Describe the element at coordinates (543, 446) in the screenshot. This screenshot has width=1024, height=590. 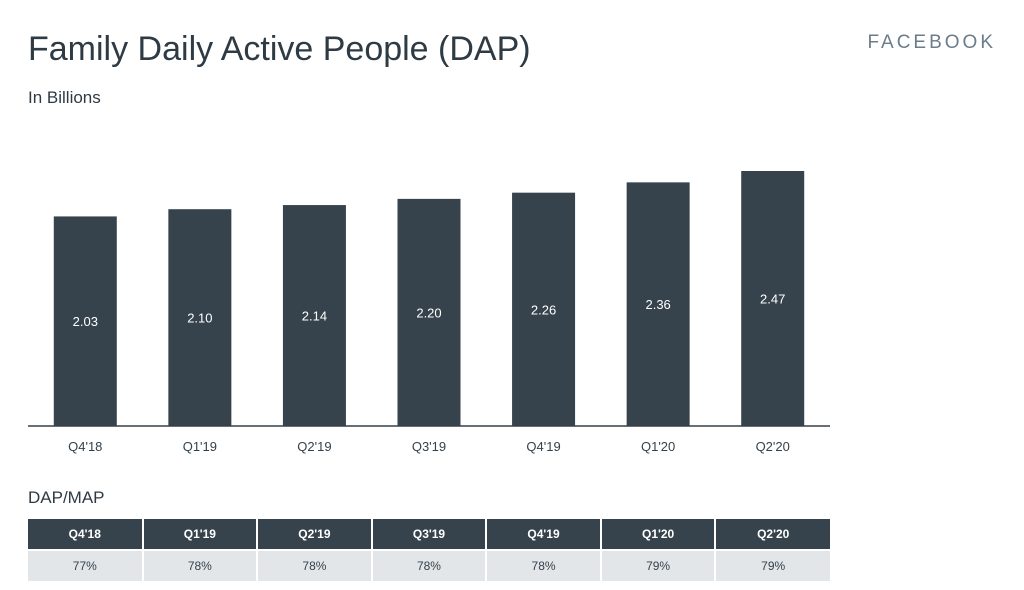
I see `x-tick-label: Q4'19` at that location.